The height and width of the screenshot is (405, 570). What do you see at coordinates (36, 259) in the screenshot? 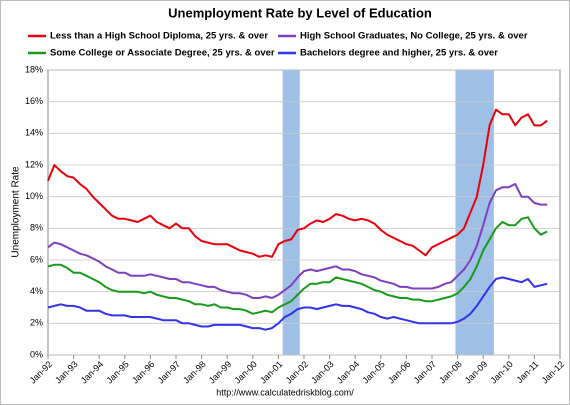
I see `y-tick-label: 6%` at bounding box center [36, 259].